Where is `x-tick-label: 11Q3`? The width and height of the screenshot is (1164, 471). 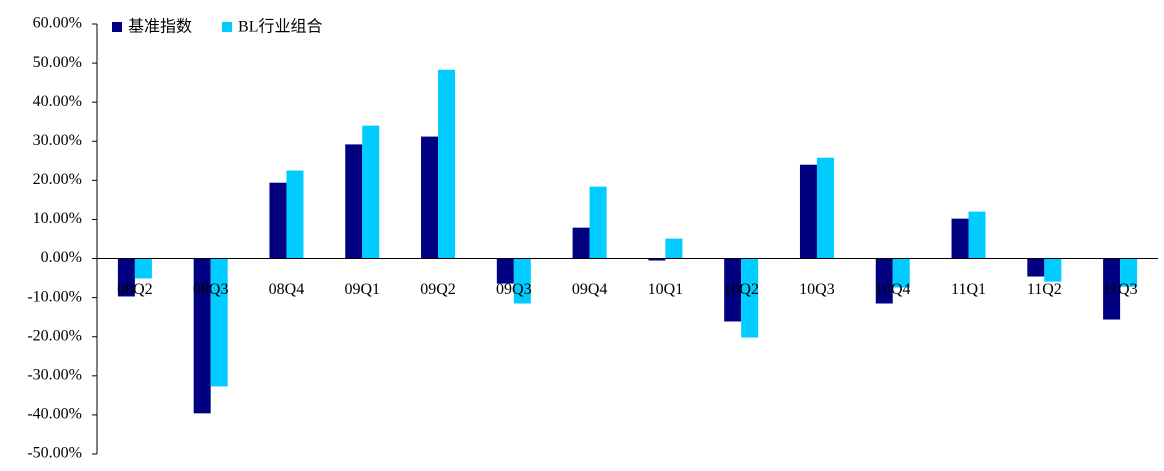
x-tick-label: 11Q3 is located at coordinates (1120, 289).